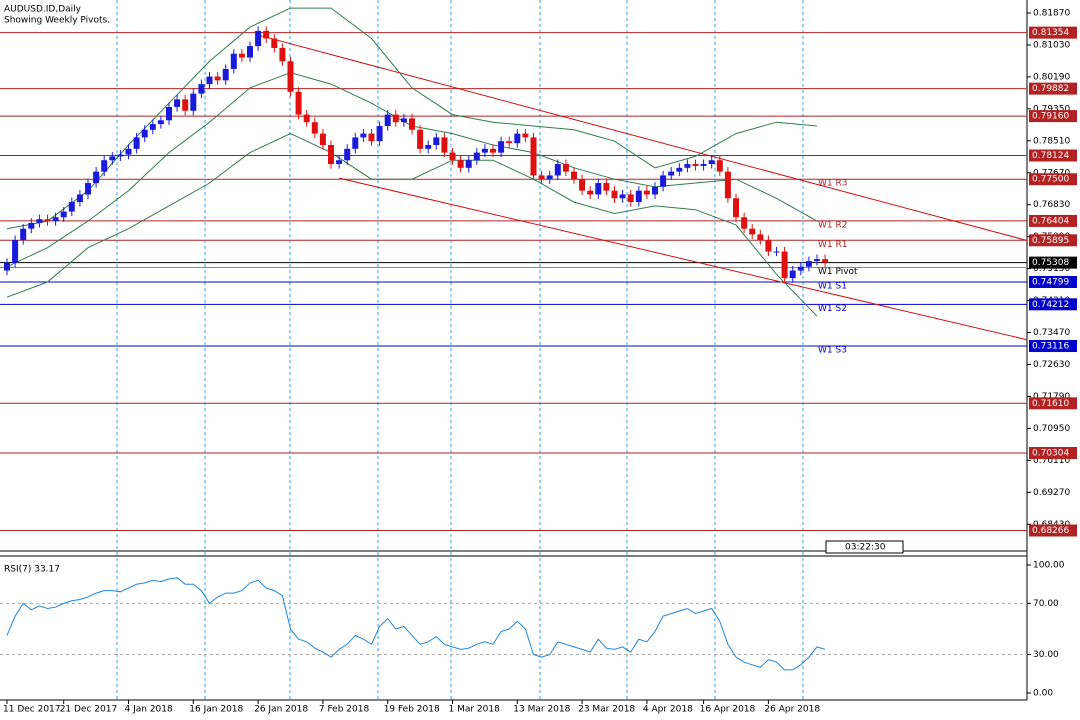  Describe the element at coordinates (1051, 45) in the screenshot. I see `y-tick-label: 0.81030` at that location.